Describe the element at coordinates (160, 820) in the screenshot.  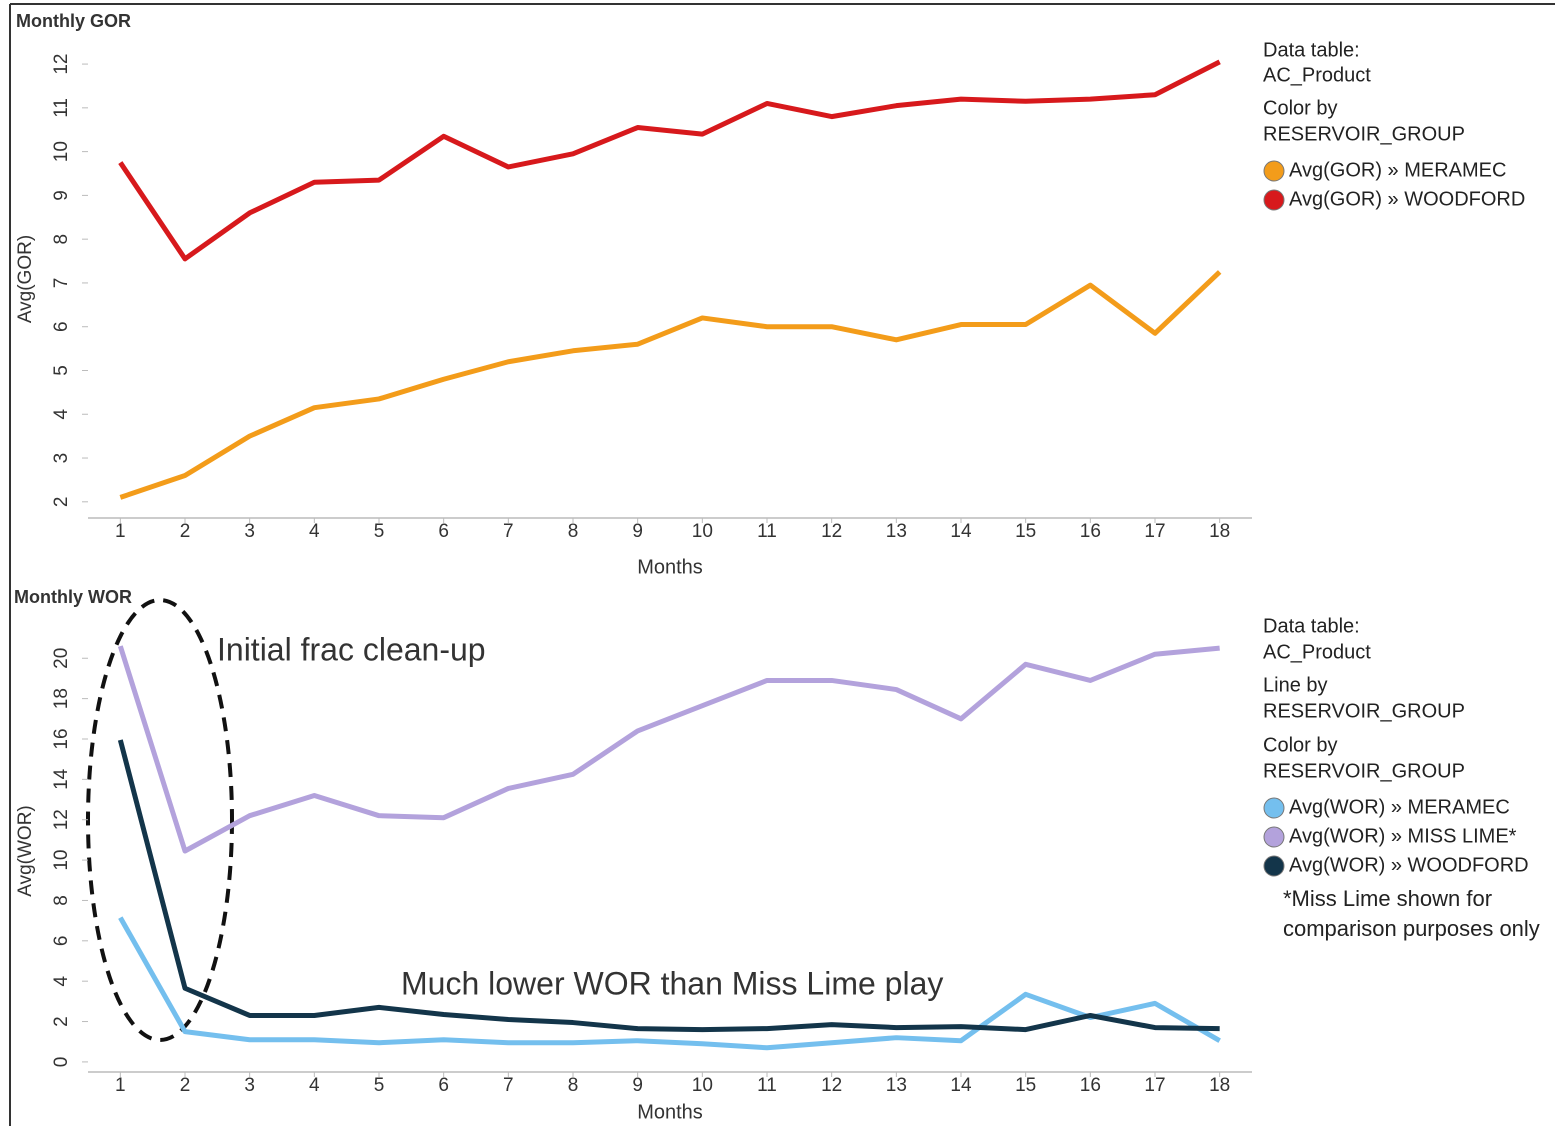
I see `highlight-ellipse` at that location.